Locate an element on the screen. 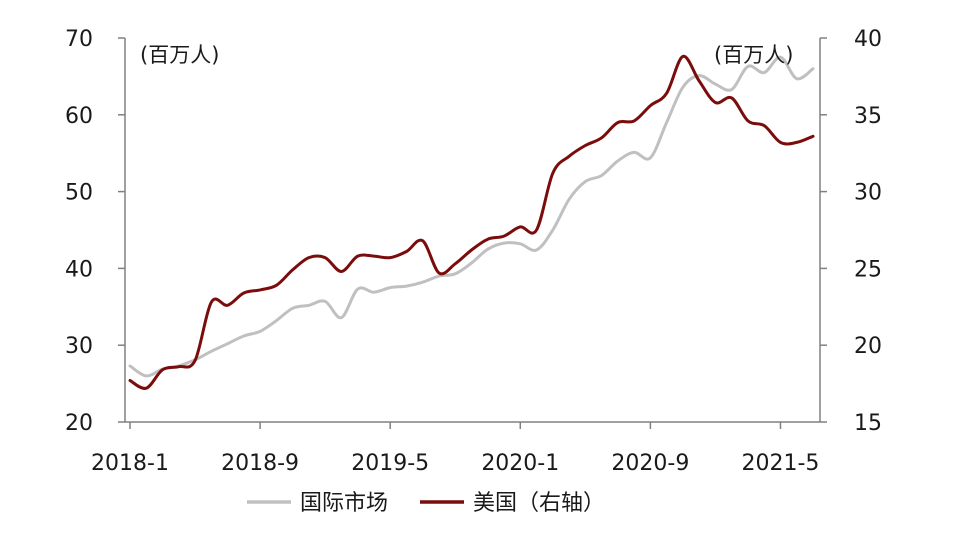 This screenshot has height=540, width=969. x-tick-label: 2020-1 is located at coordinates (520, 463).